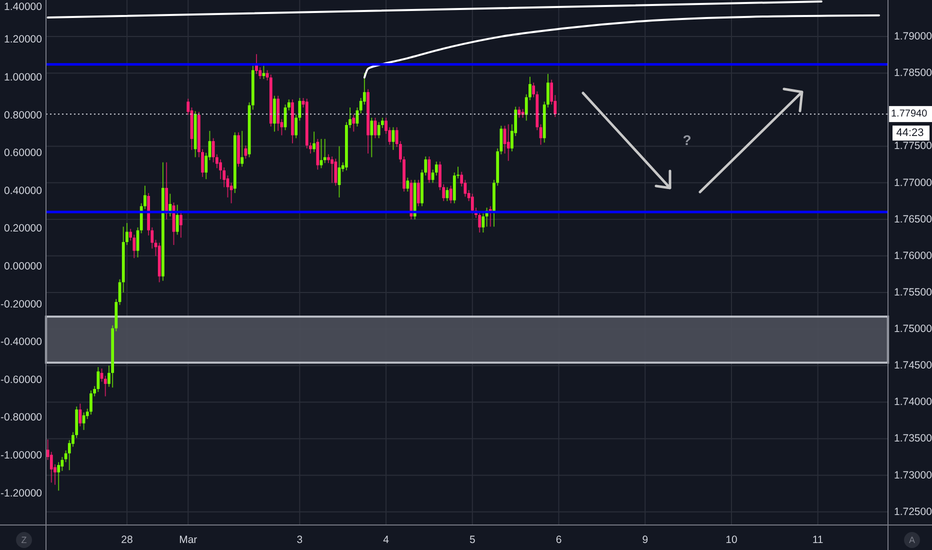 The image size is (932, 550). Describe the element at coordinates (913, 182) in the screenshot. I see `y2-tick-label: 1.77000` at that location.